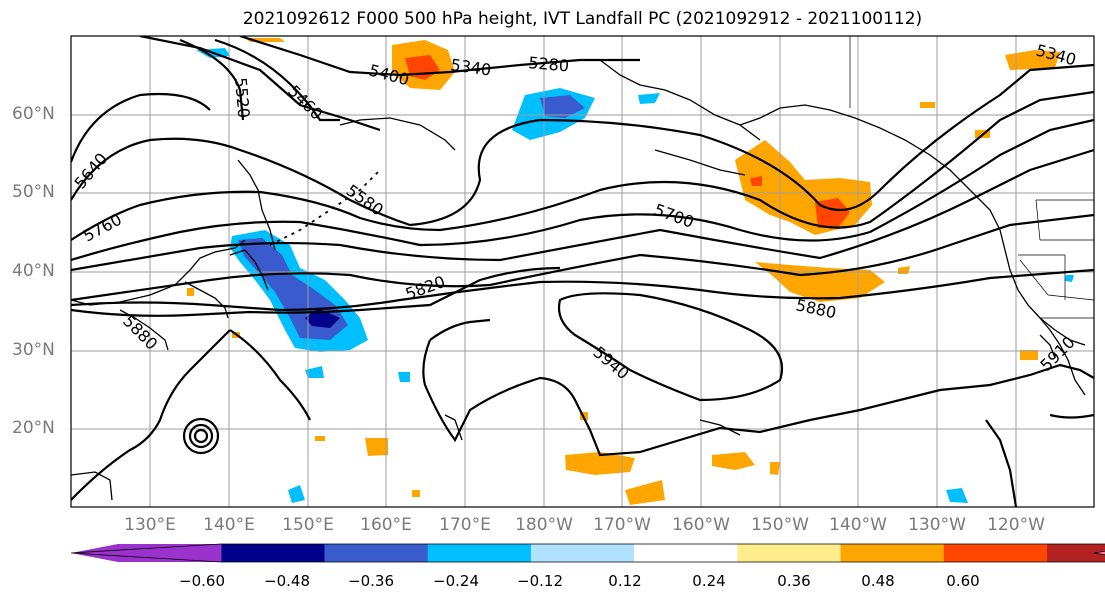  I want to click on lat-label: 60°N, so click(33, 114).